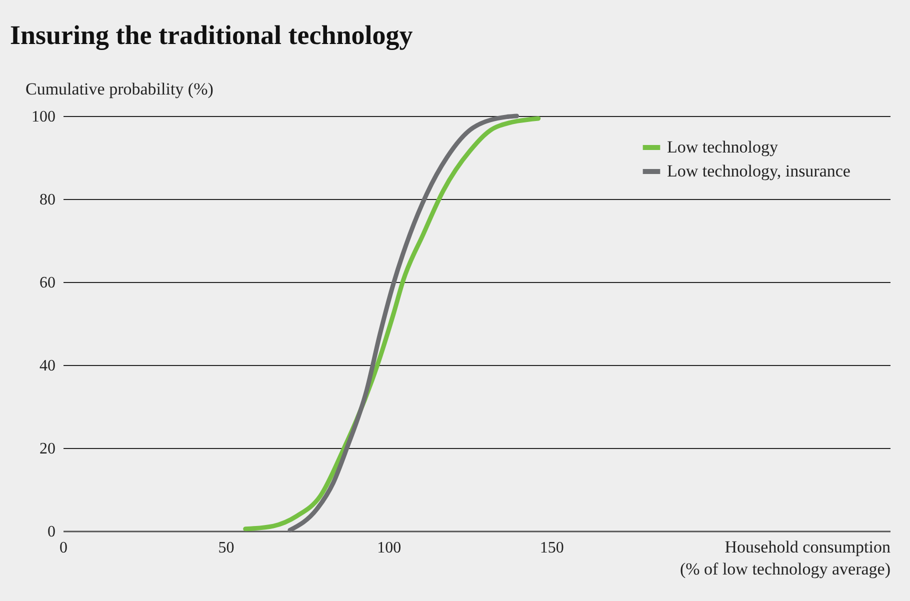  Describe the element at coordinates (785, 558) in the screenshot. I see `x-axis-title: Household consumption (% of low technology average)` at that location.